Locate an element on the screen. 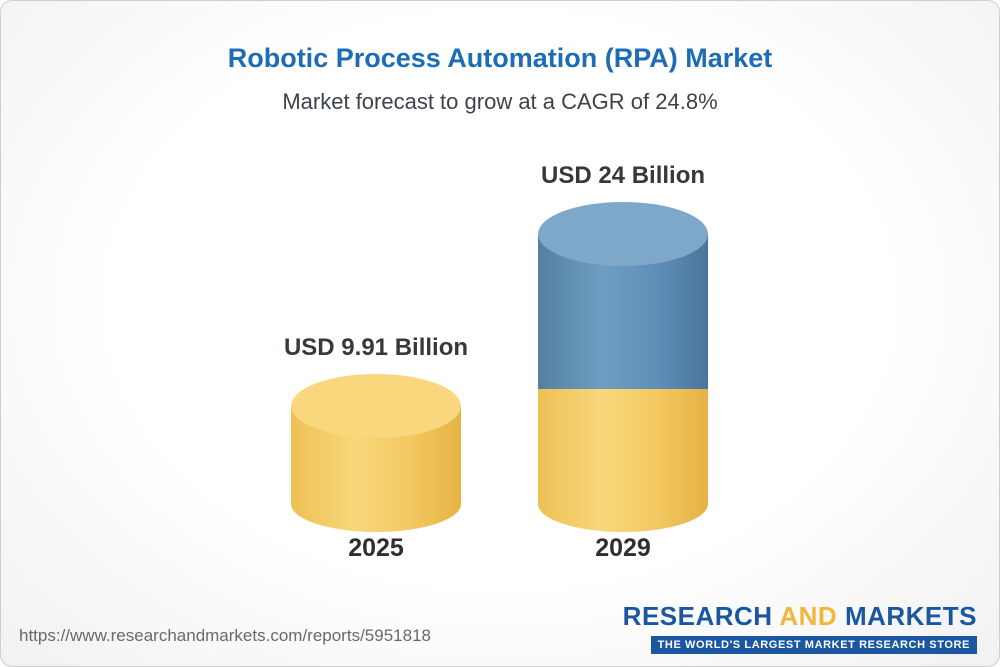 The image size is (1000, 667). x-axis-label-2025: 2025 is located at coordinates (376, 548).